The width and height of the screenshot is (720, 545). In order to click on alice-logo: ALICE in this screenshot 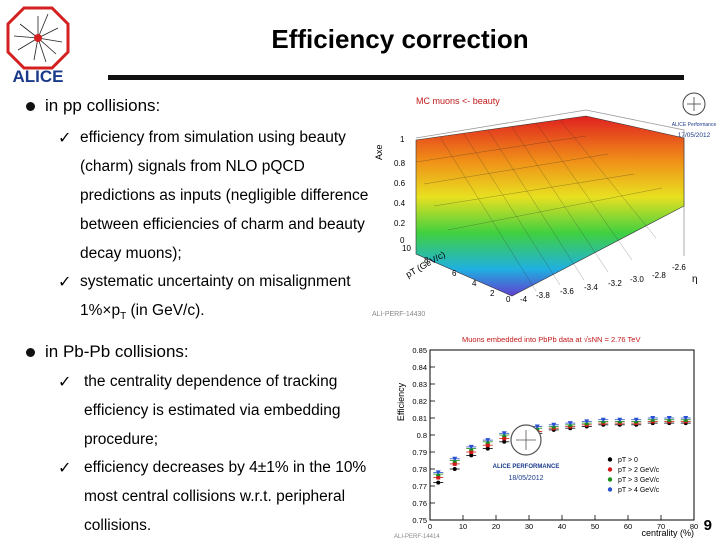, I will do `click(38, 45)`.